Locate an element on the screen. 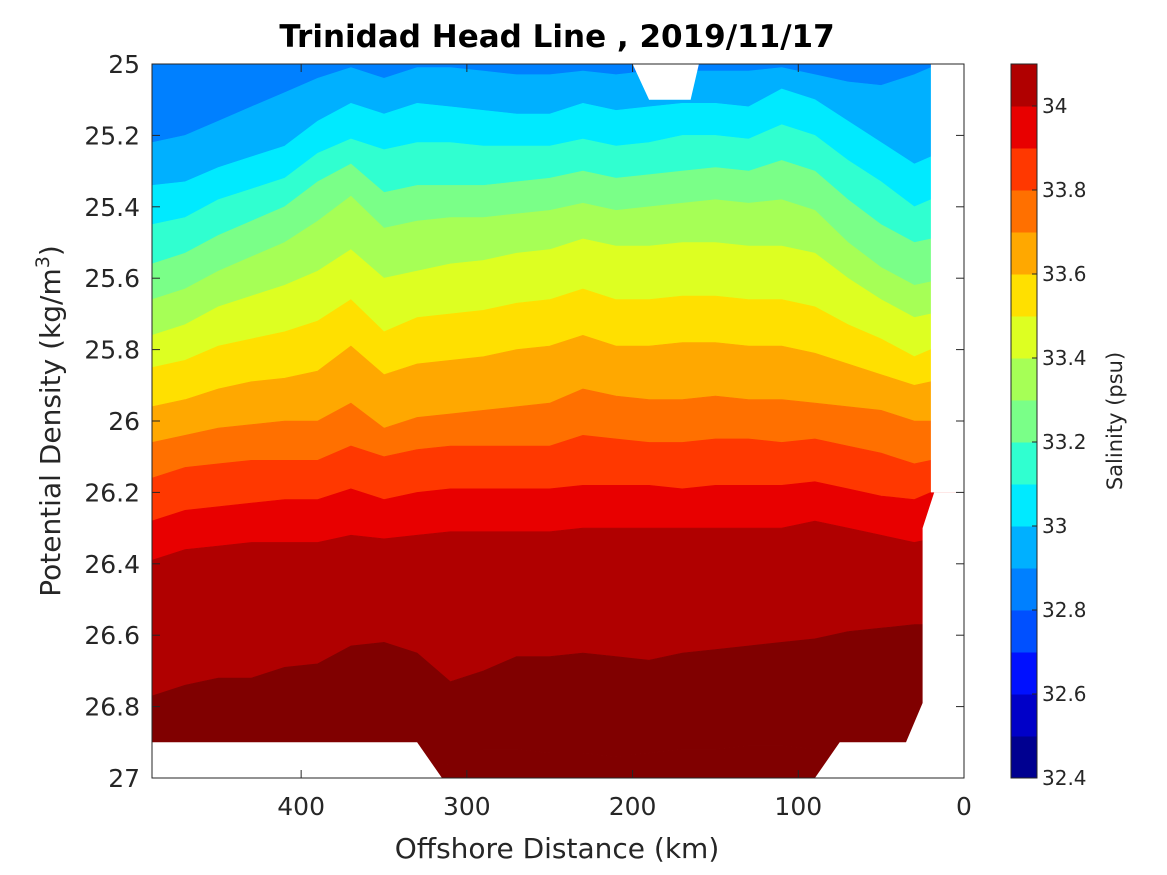 The width and height of the screenshot is (1167, 875). y-tick-label: 26.6 is located at coordinates (112, 635).